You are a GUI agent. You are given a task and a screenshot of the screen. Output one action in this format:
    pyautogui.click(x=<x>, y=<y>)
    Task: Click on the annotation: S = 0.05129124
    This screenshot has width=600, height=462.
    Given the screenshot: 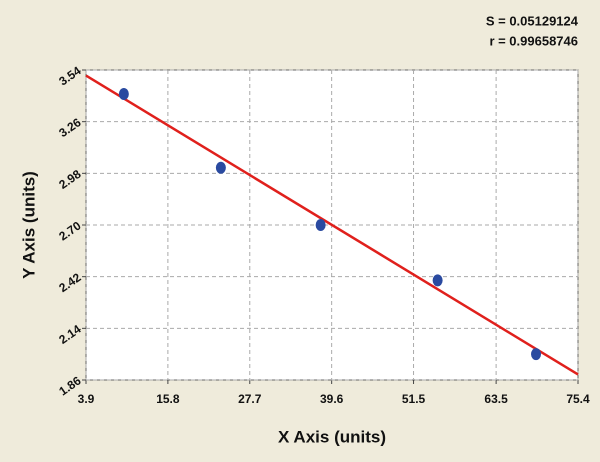 What is the action you would take?
    pyautogui.click(x=532, y=20)
    